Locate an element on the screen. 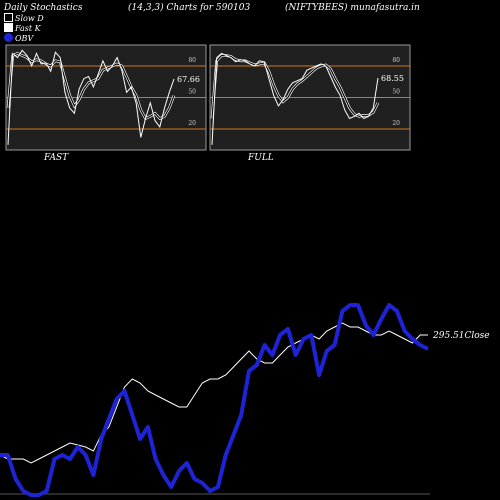  fast-tick-label-80: 80 is located at coordinates (192, 60).